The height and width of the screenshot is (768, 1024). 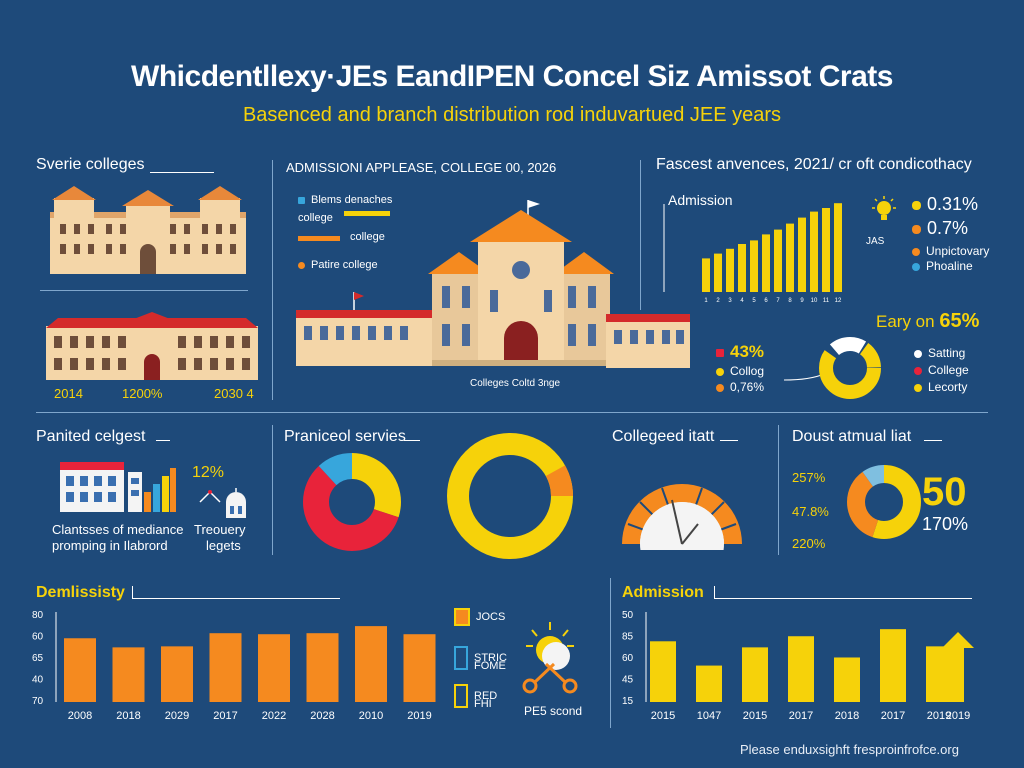 I want to click on stat-item: 0,76%, so click(x=740, y=387).